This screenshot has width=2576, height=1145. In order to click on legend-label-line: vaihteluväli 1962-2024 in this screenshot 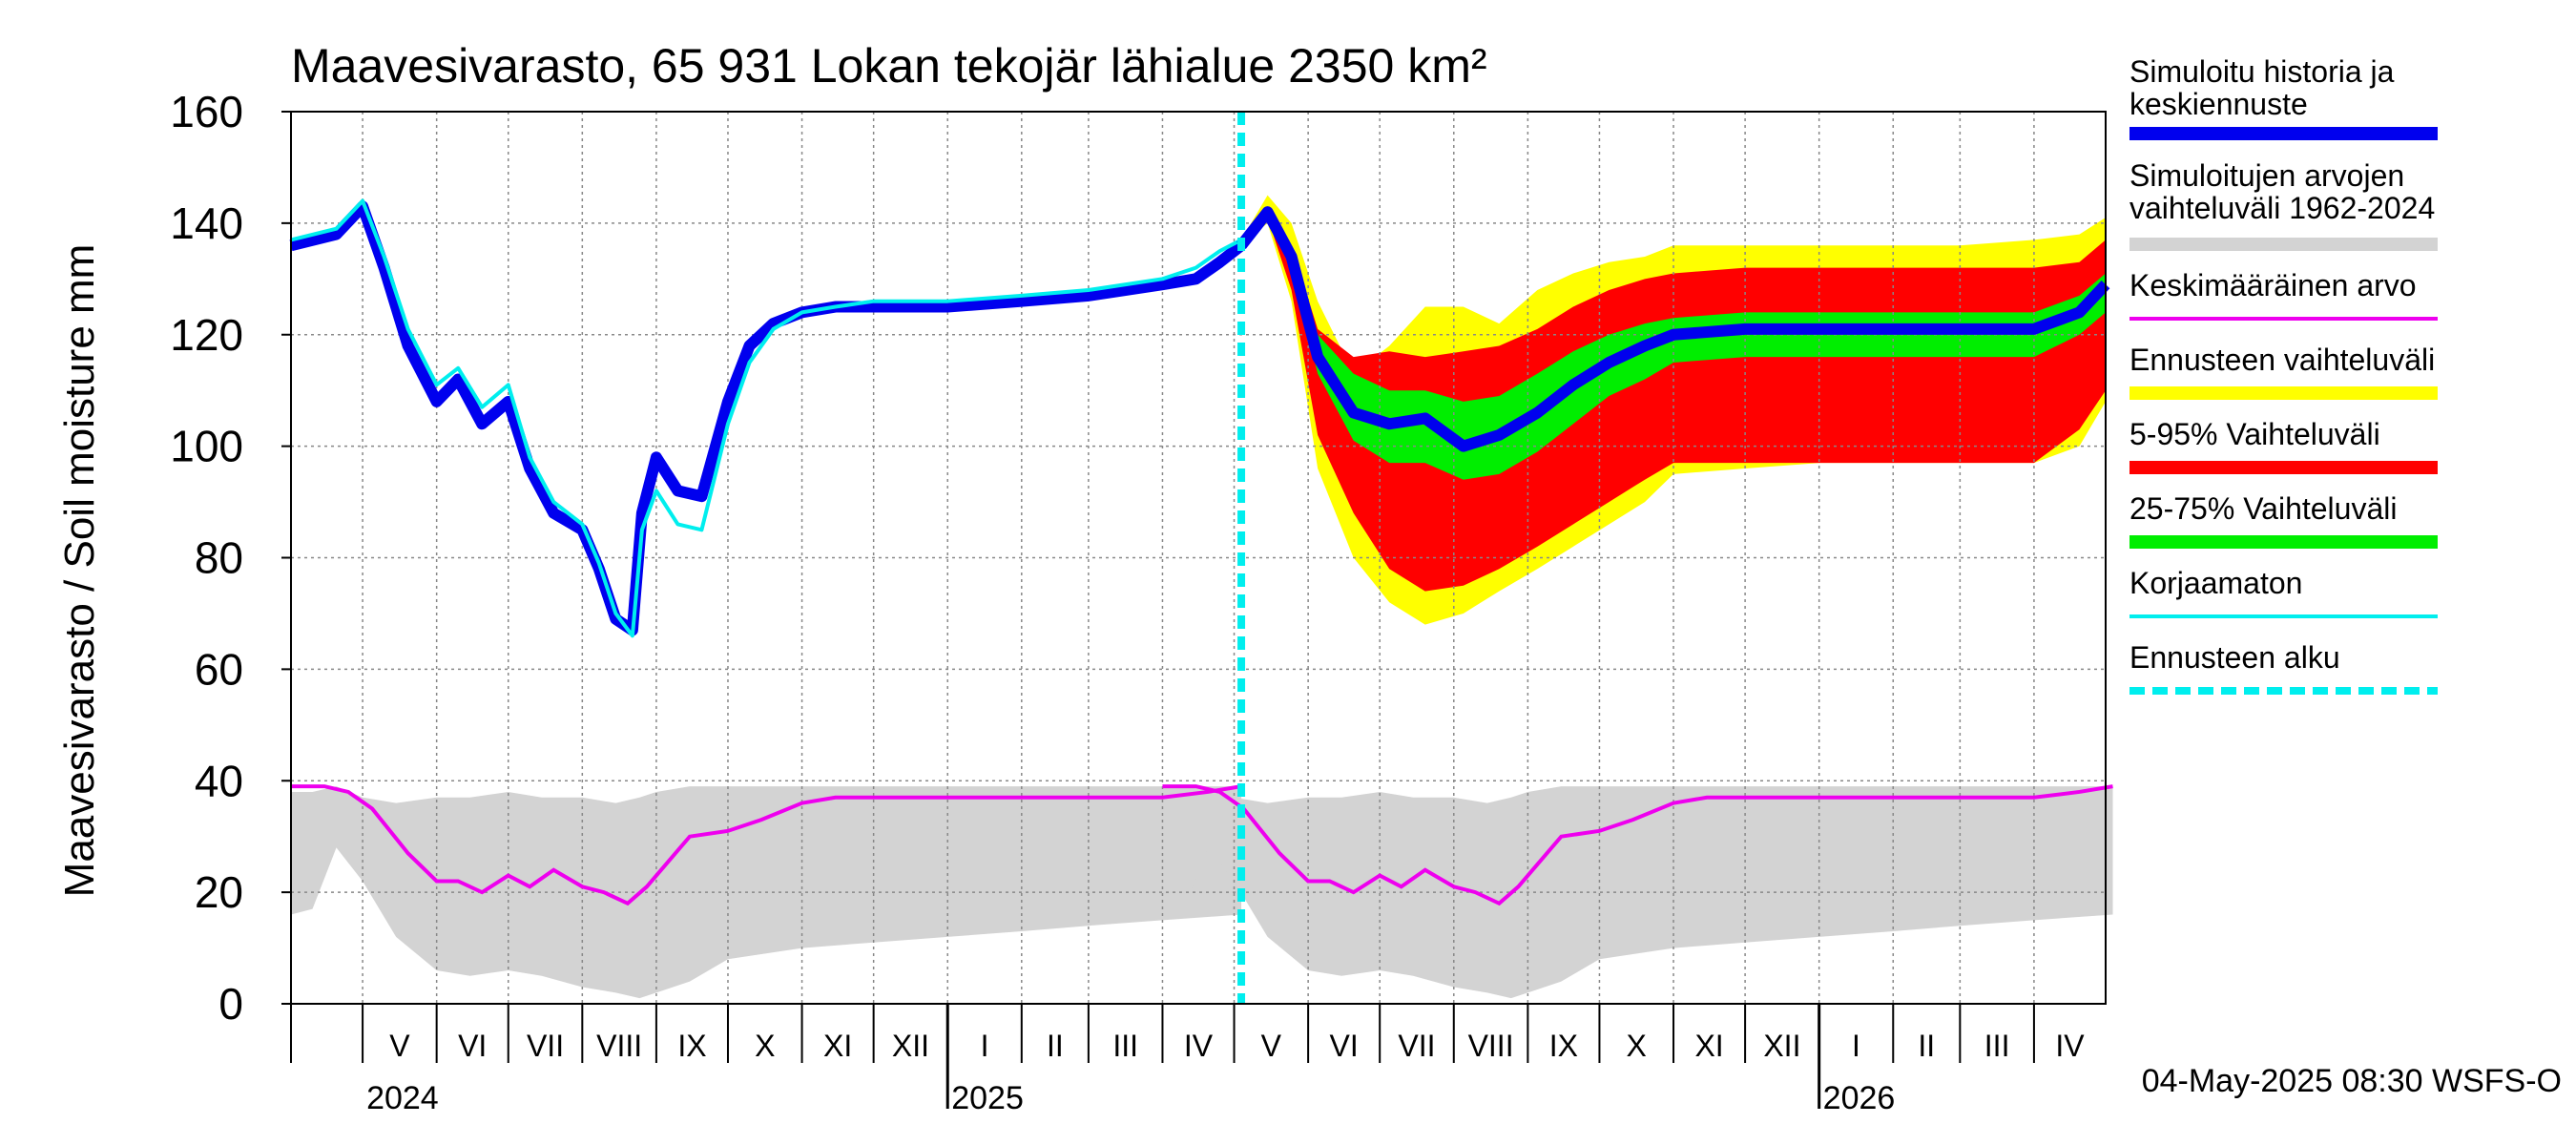, I will do `click(2282, 208)`.